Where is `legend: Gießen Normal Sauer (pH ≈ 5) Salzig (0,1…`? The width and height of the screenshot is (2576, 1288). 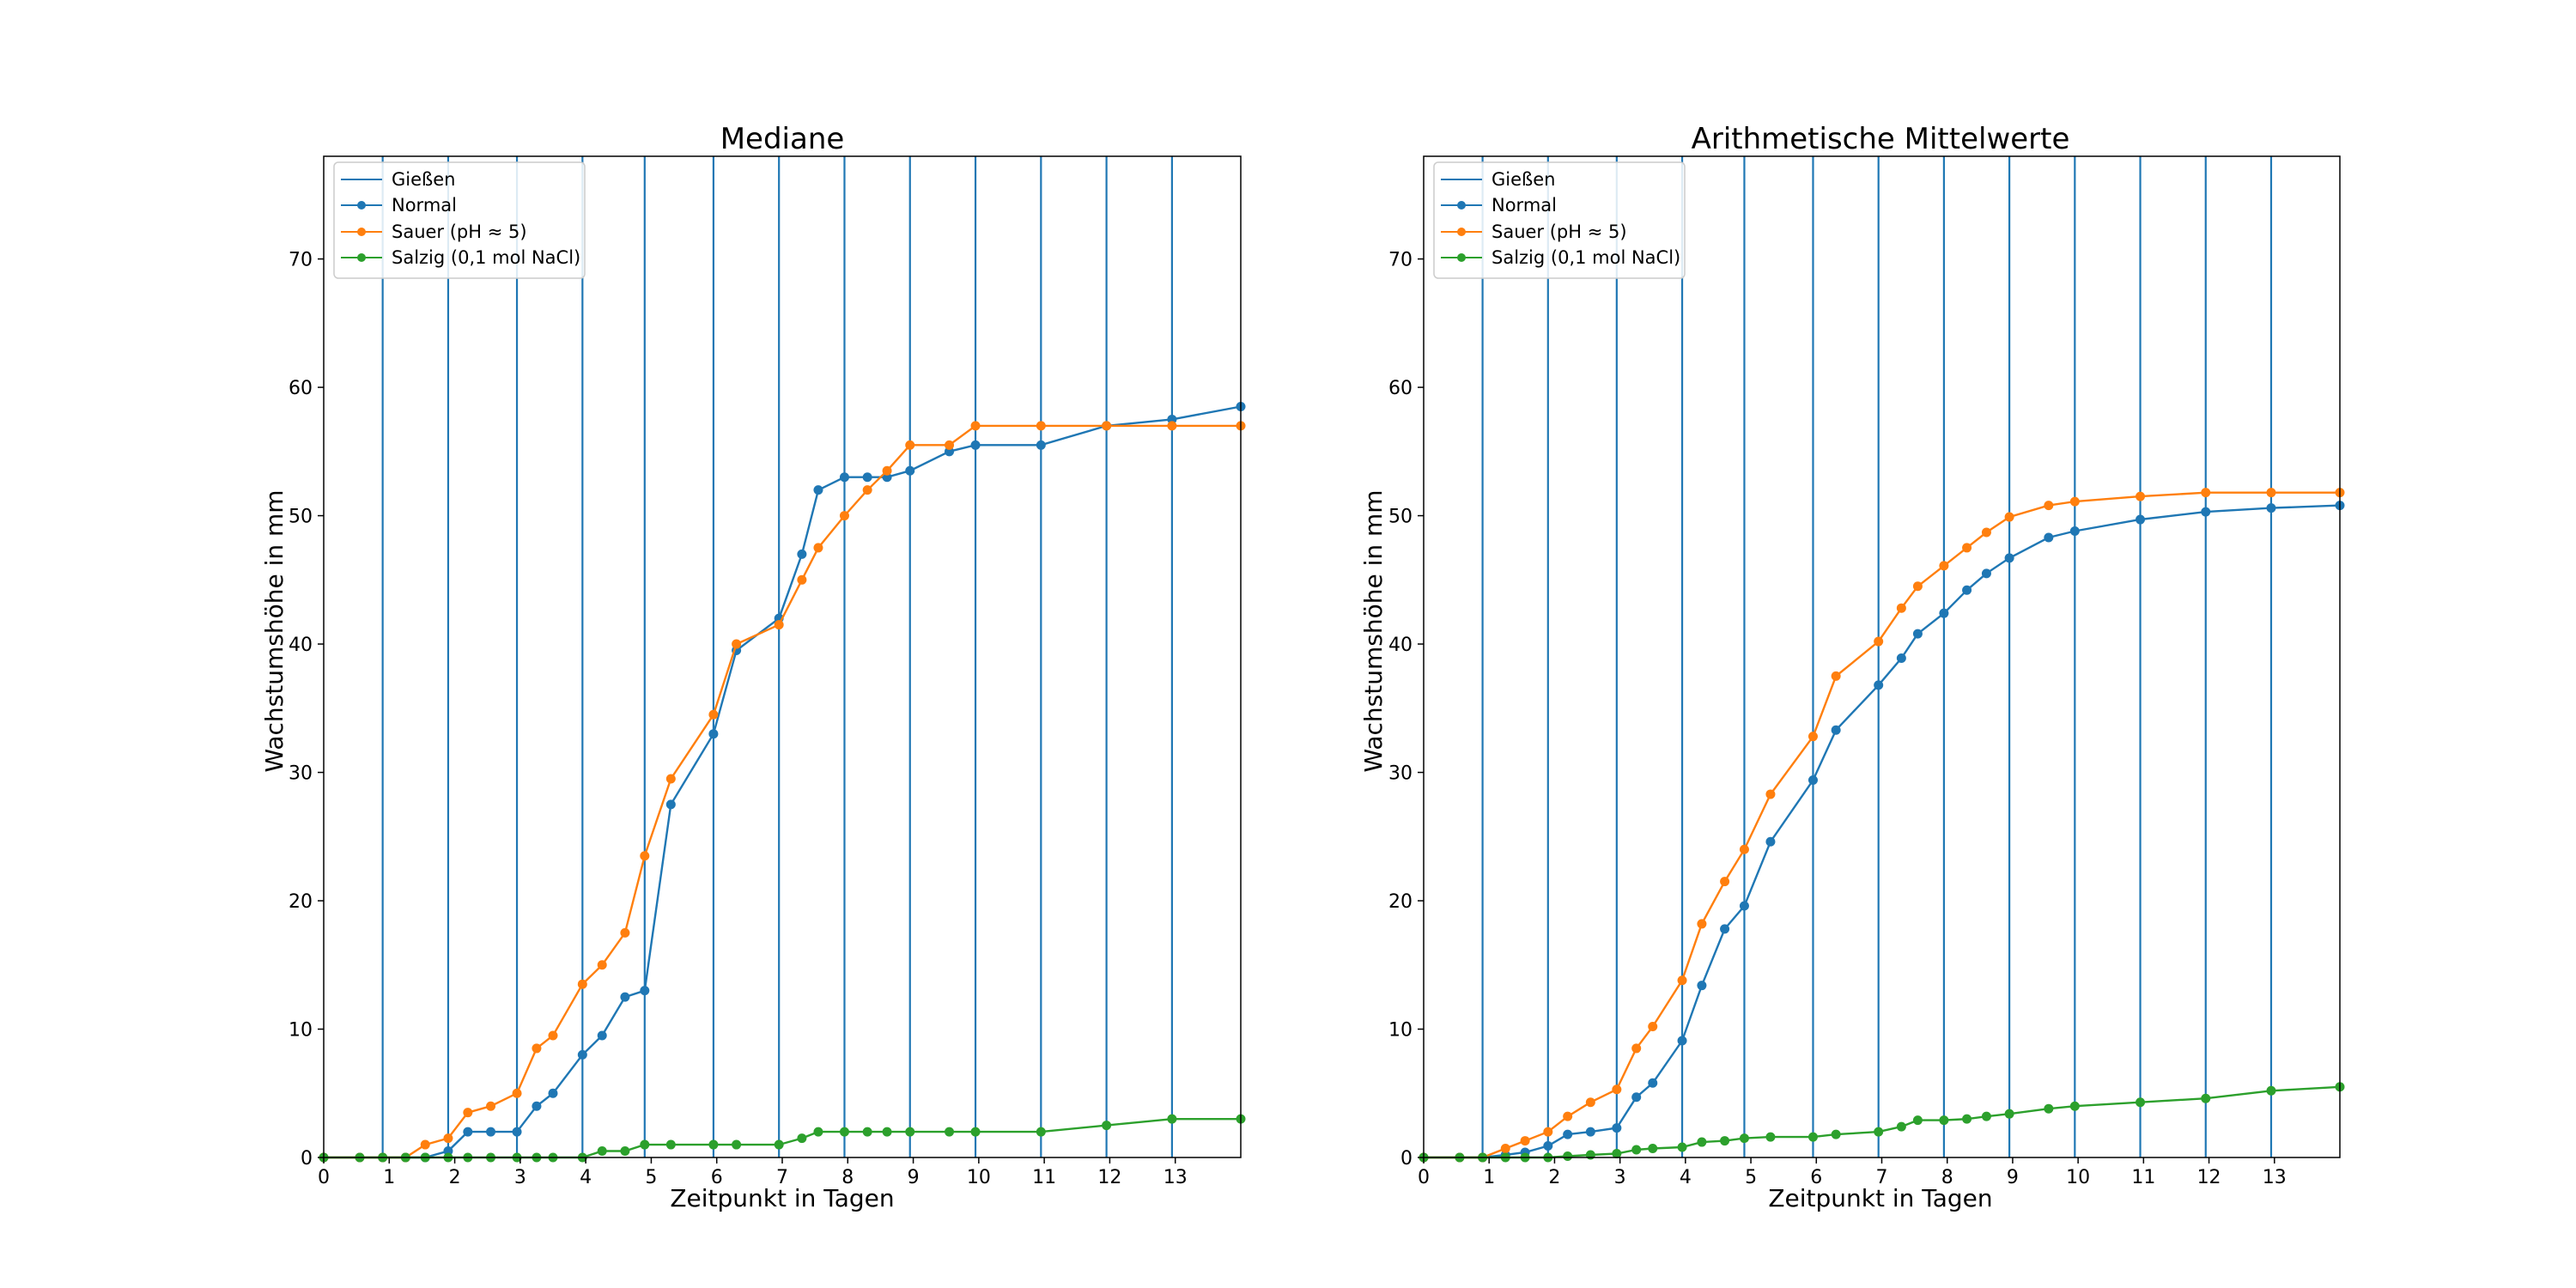 legend: Gießen Normal Sauer (pH ≈ 5) Salzig (0,1… is located at coordinates (1559, 220).